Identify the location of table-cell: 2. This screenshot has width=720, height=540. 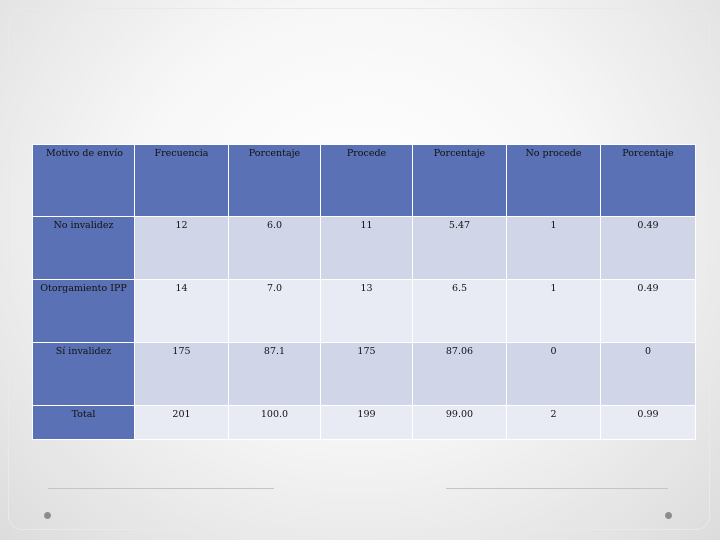
(553, 422).